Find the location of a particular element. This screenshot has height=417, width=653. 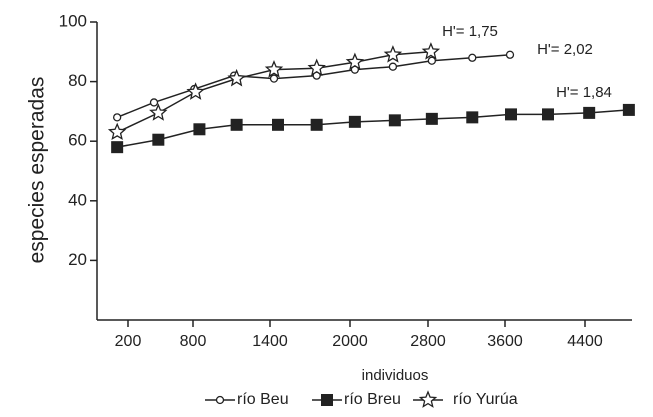

y-tick-label: 80 is located at coordinates (77, 80).